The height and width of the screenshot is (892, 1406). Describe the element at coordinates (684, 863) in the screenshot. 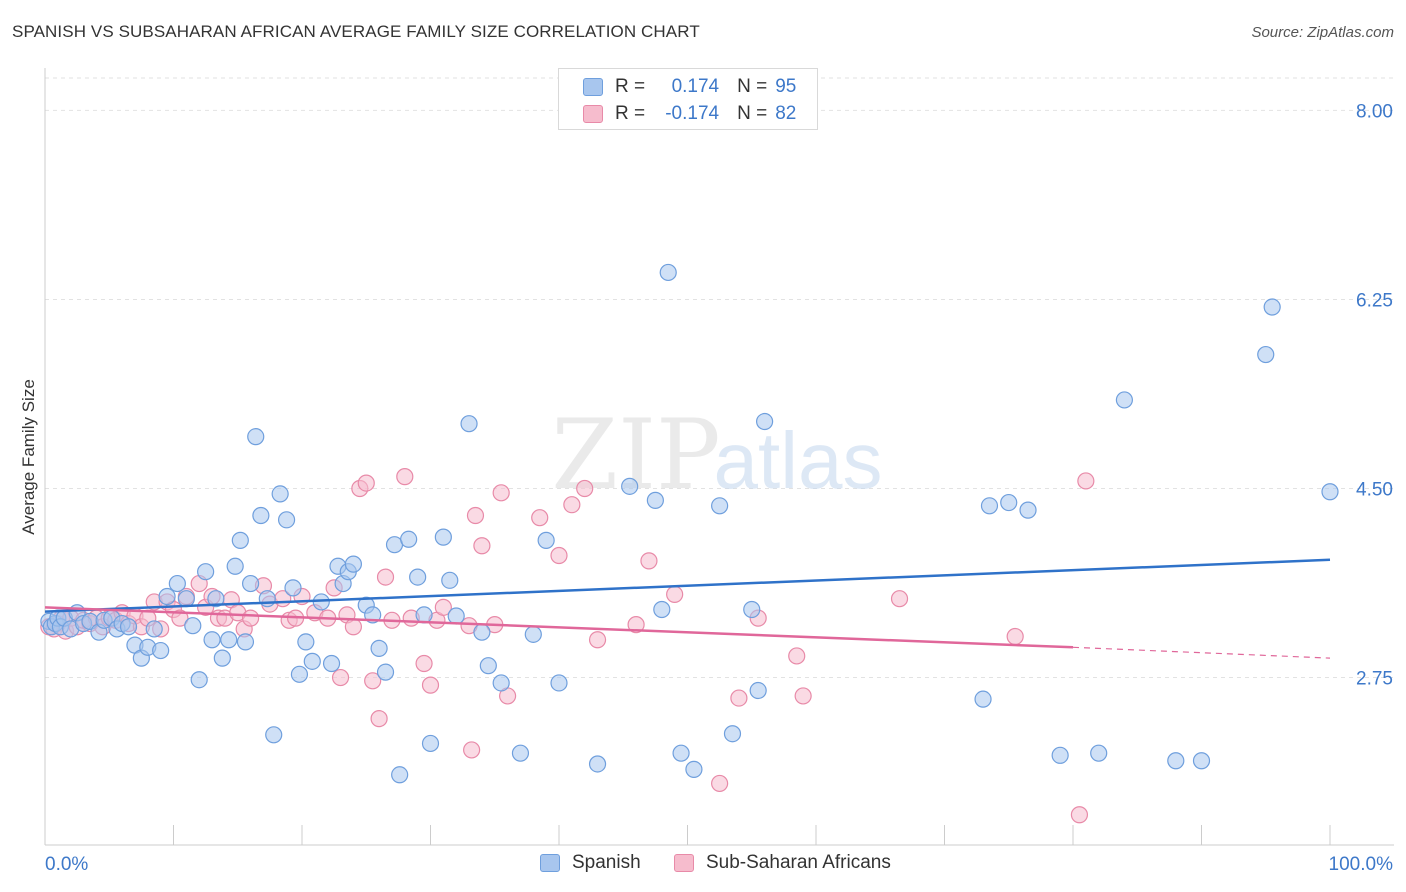

I see `series-swatch-pink` at that location.